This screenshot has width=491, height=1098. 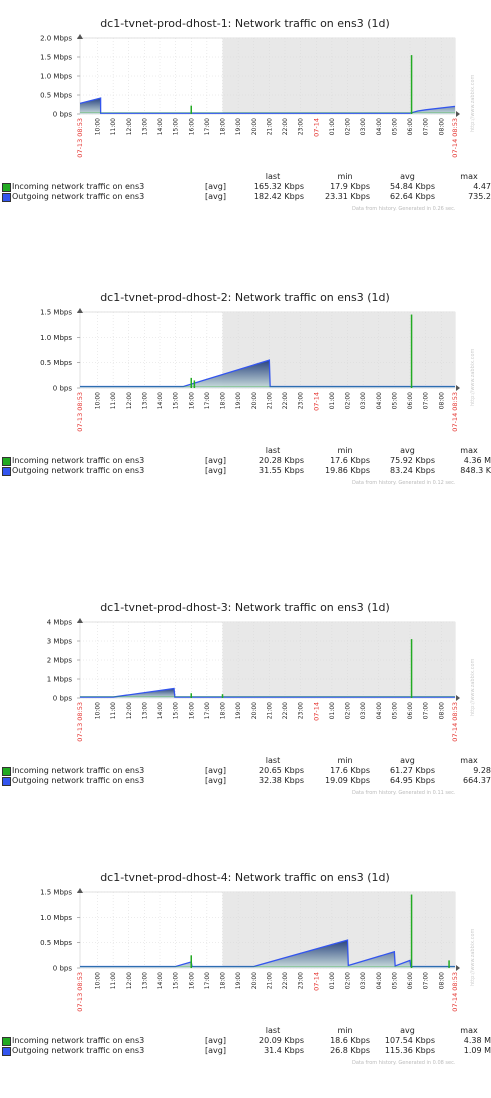 I want to click on x-tick-label: 14:00, so click(x=160, y=980).